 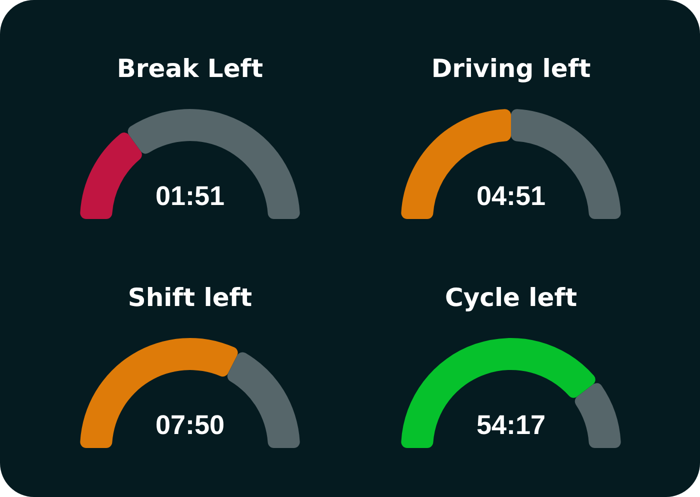 I want to click on text: 04:51, so click(x=511, y=196).